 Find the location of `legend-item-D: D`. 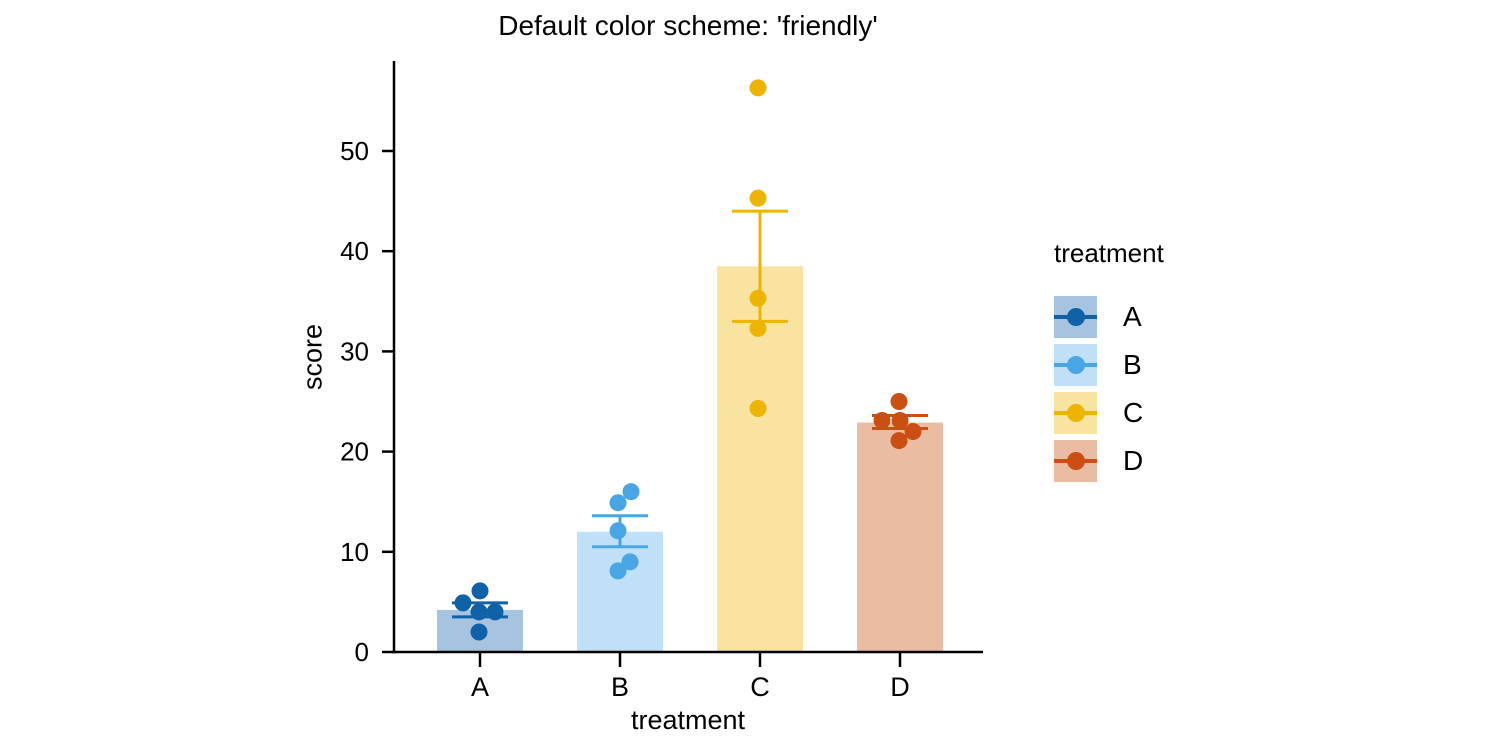

legend-item-D: D is located at coordinates (1109, 461).